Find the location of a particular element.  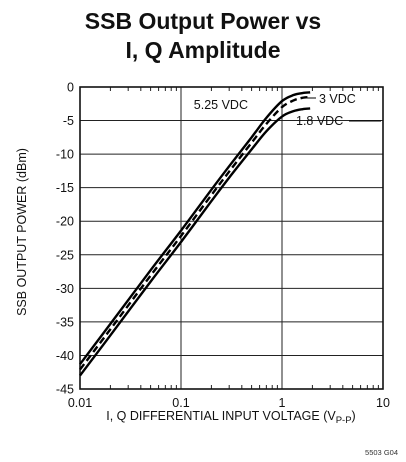

y-tick-label: -45 is located at coordinates (65, 390).